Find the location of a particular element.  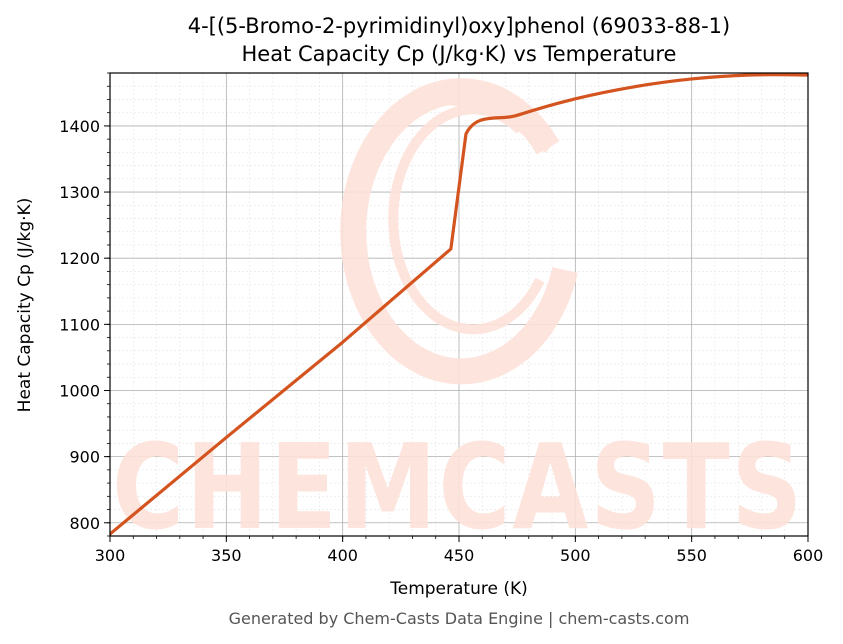

x-tick-label: 450 is located at coordinates (459, 555).